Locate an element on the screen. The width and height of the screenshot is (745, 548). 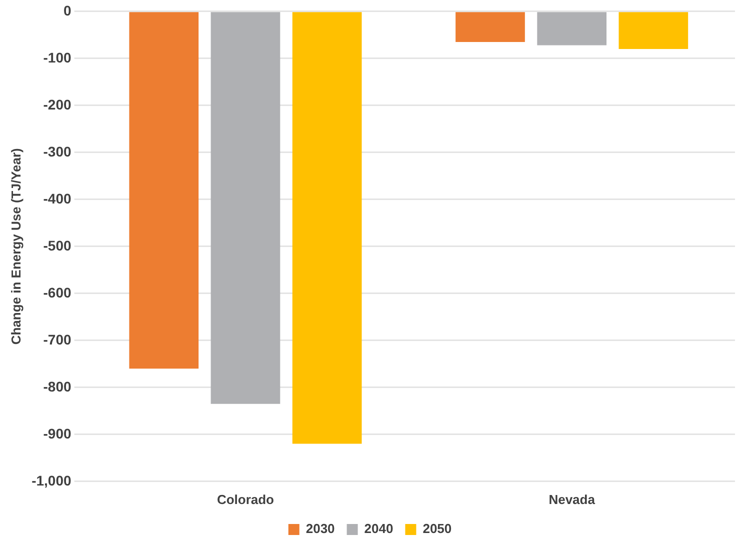
x-tick-label: Colorado is located at coordinates (245, 499).